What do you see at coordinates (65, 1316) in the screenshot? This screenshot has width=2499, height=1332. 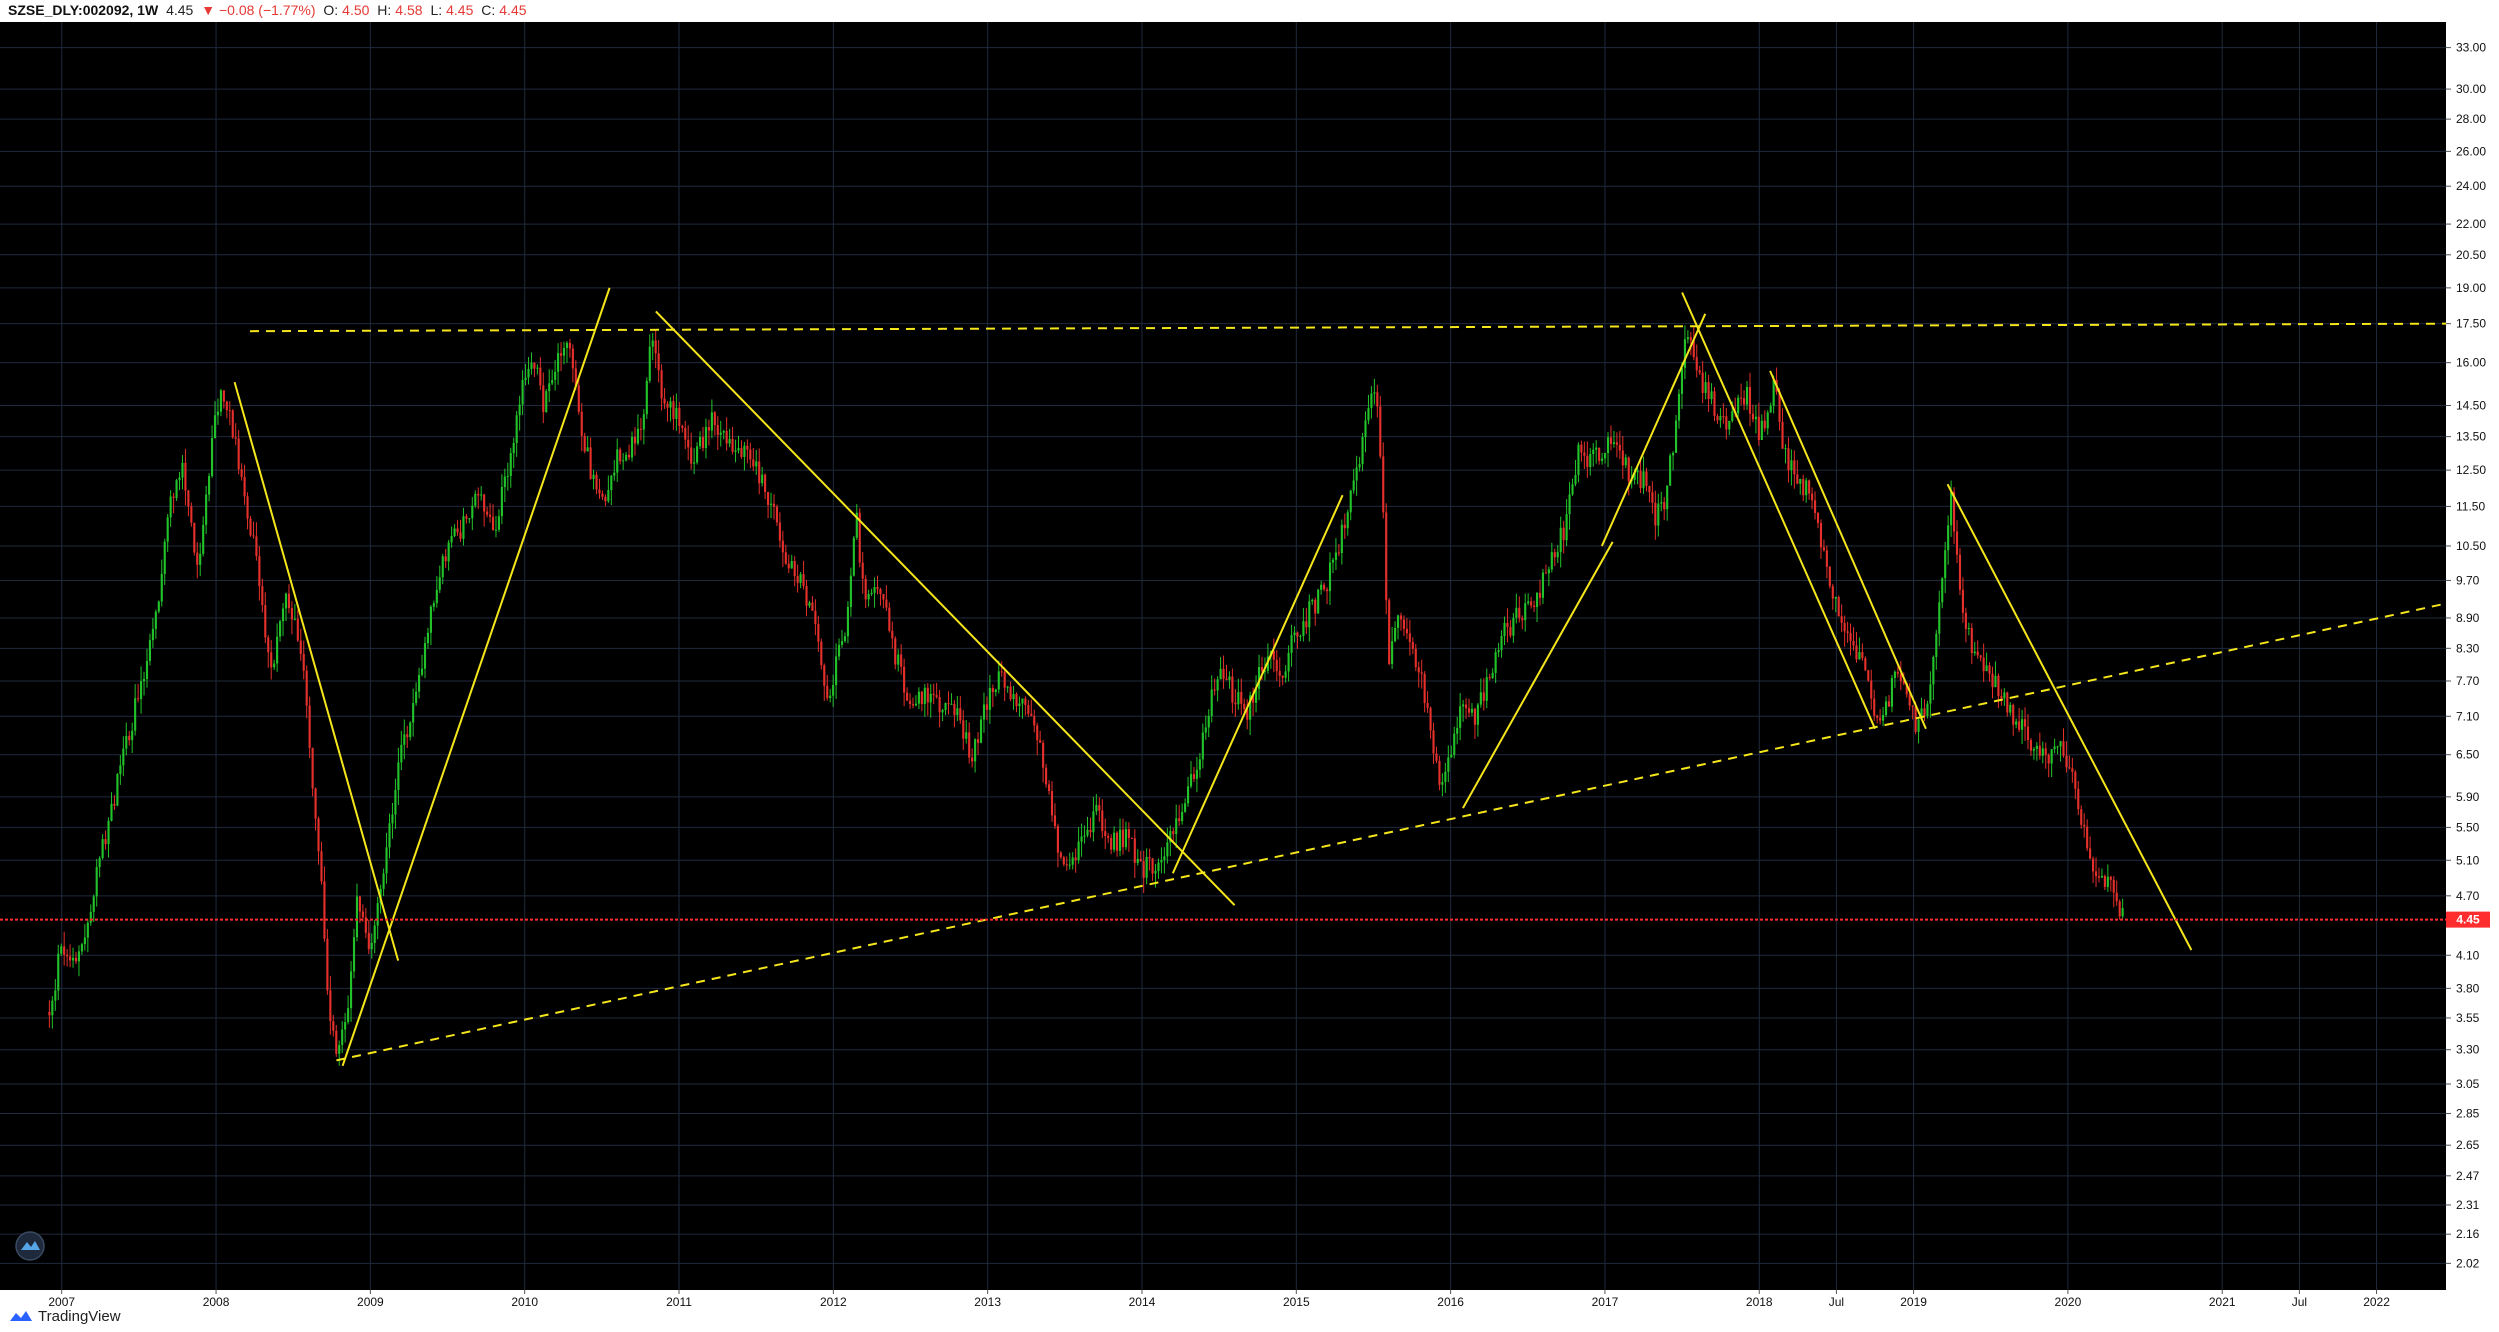 I see `tradingview-brand: TradingView` at bounding box center [65, 1316].